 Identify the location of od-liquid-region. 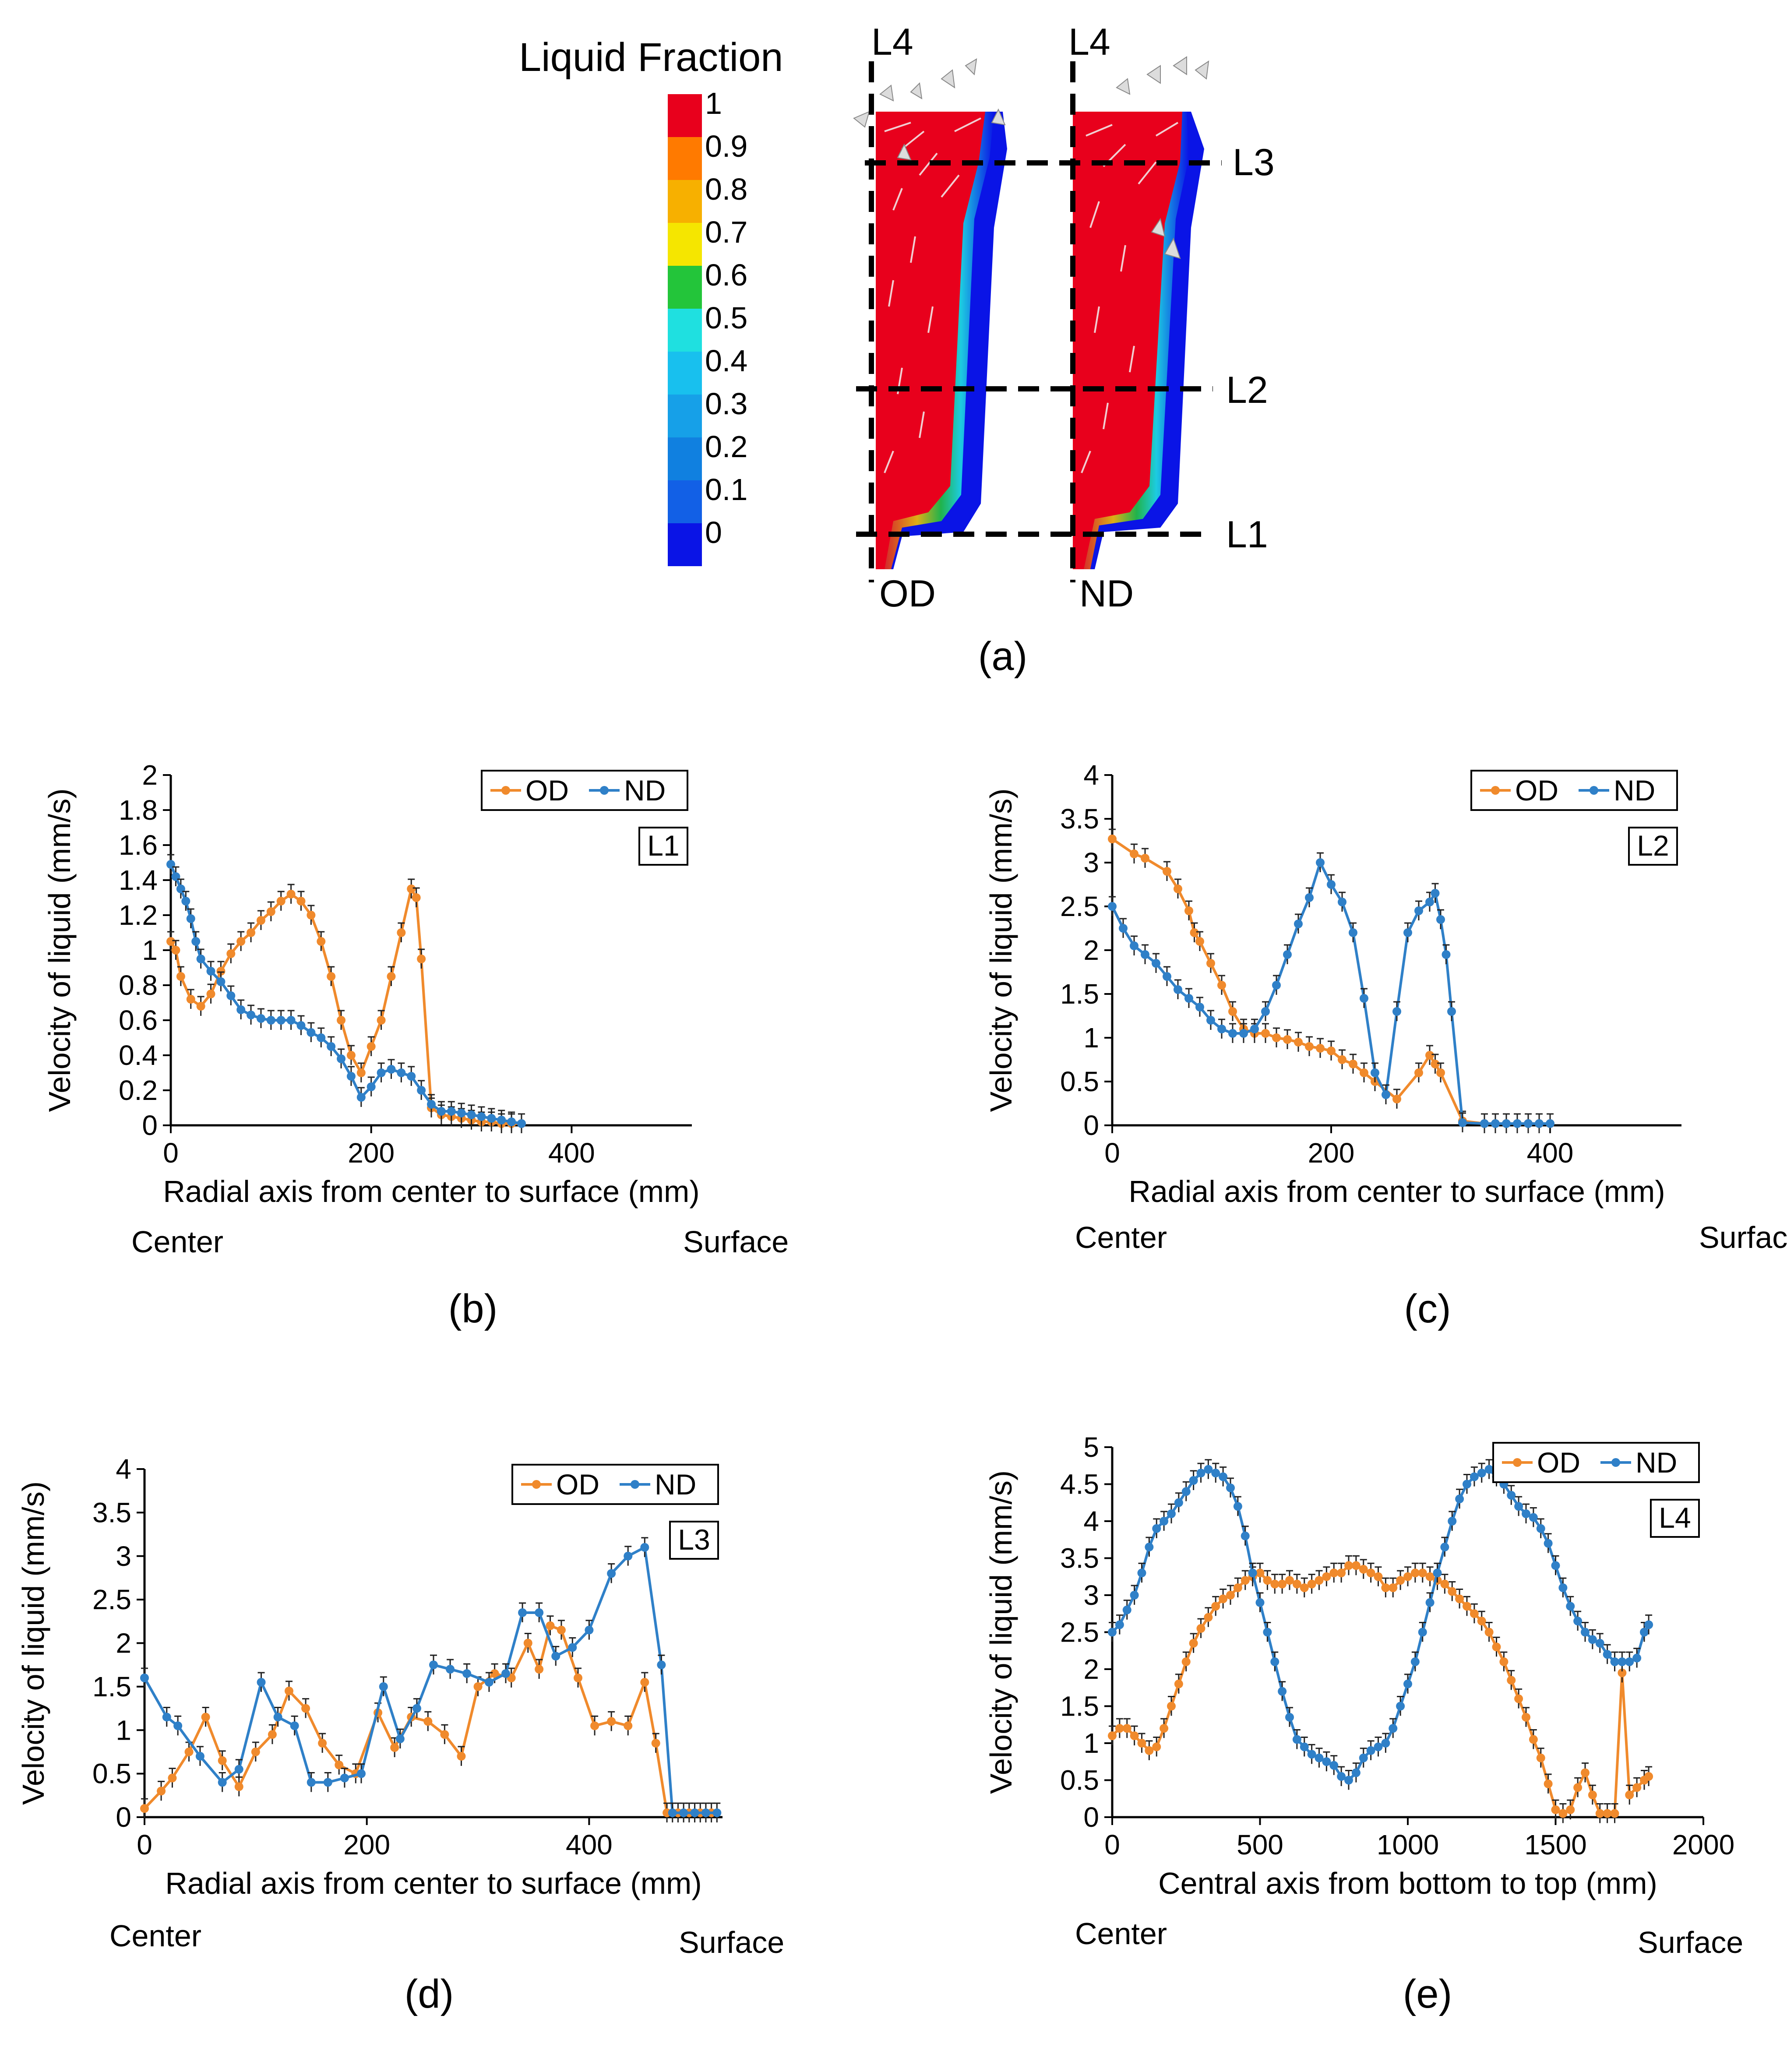
(930, 340).